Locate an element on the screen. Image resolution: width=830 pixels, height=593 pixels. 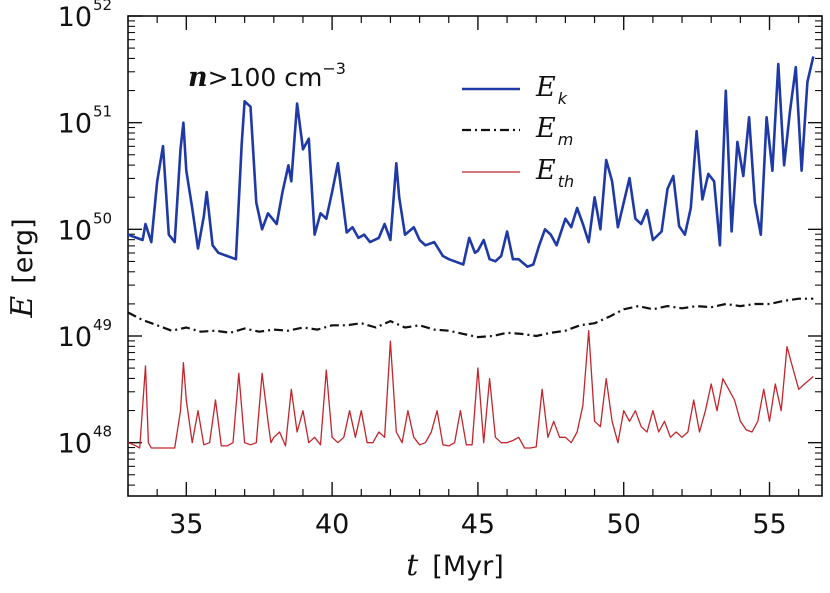
x-tick-label: 55 is located at coordinates (769, 524).